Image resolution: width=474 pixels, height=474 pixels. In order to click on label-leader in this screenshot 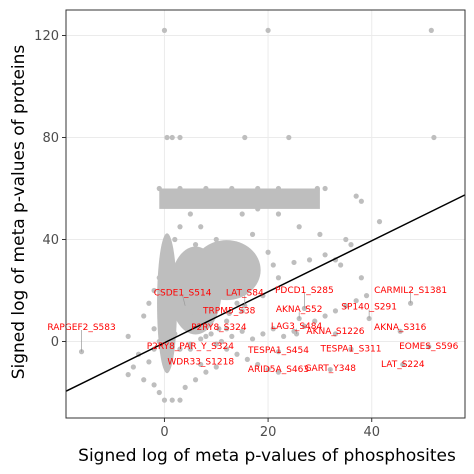, I will do `click(184, 300)`.